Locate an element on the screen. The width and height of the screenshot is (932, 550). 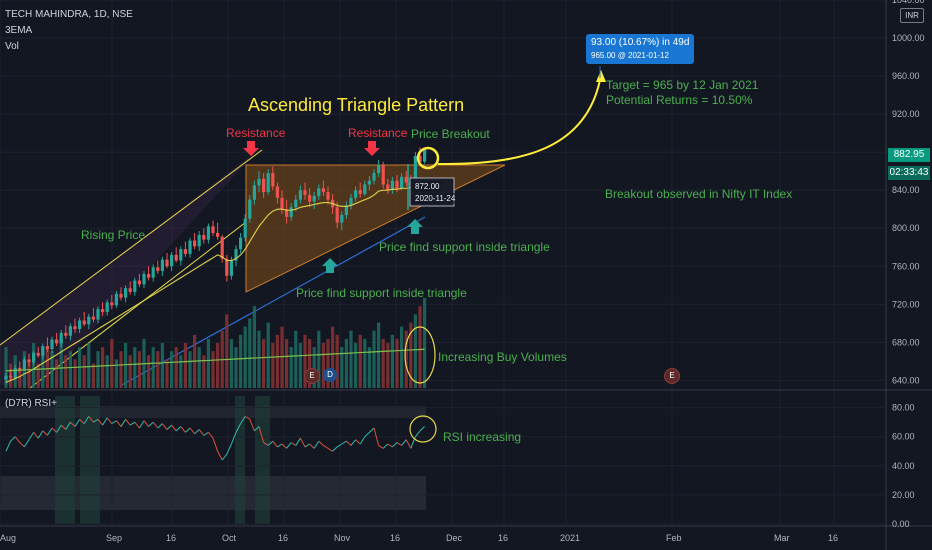
time-tick-label-3: Oct is located at coordinates (229, 538).